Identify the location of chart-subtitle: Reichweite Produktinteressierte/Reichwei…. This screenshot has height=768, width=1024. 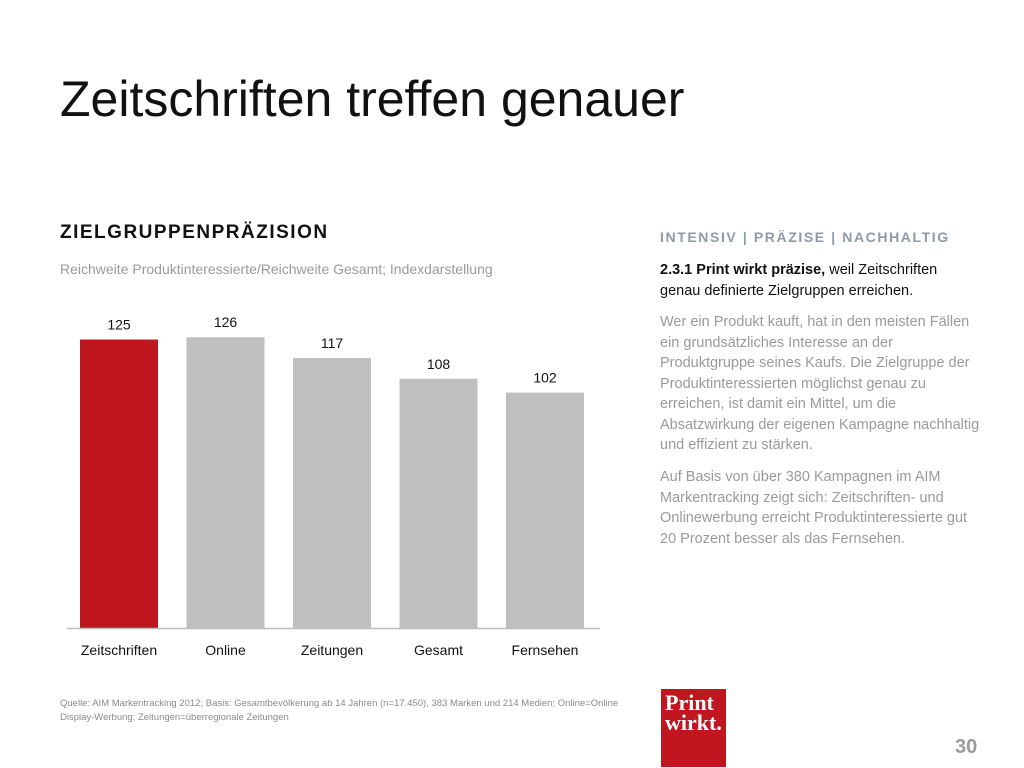
(276, 269).